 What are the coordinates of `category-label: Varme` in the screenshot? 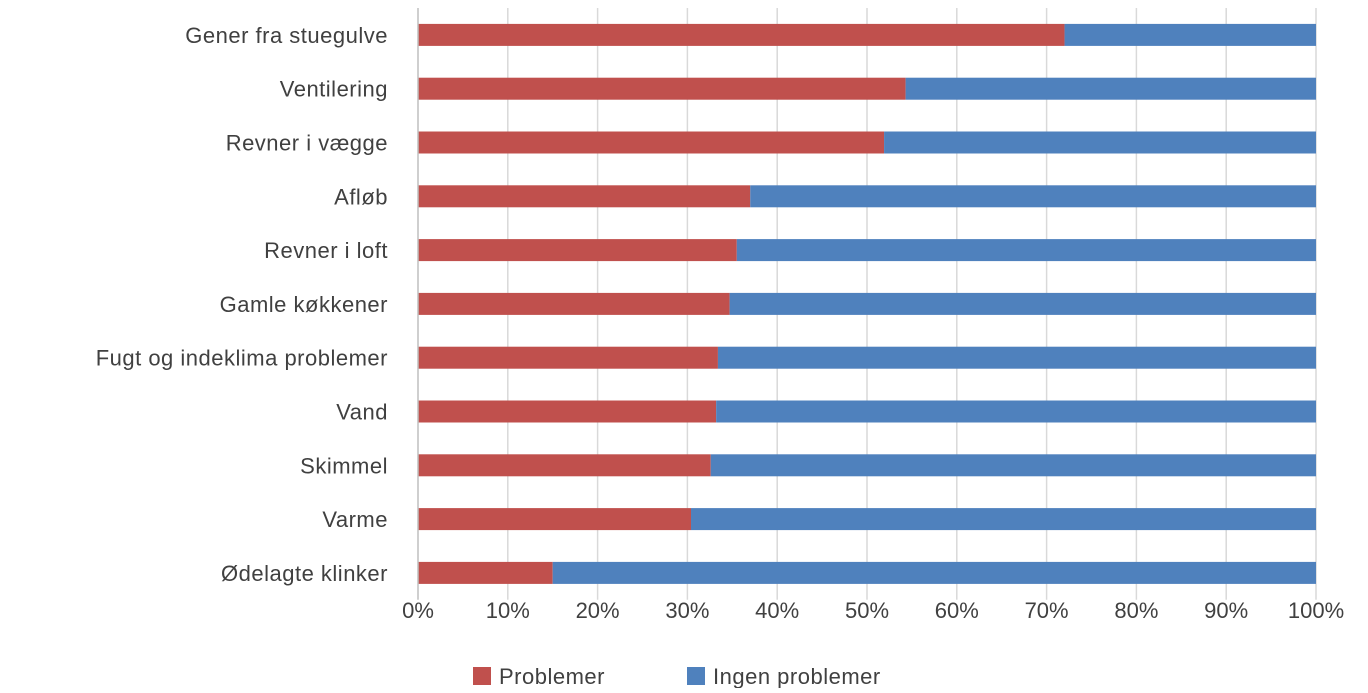 It's located at (355, 519).